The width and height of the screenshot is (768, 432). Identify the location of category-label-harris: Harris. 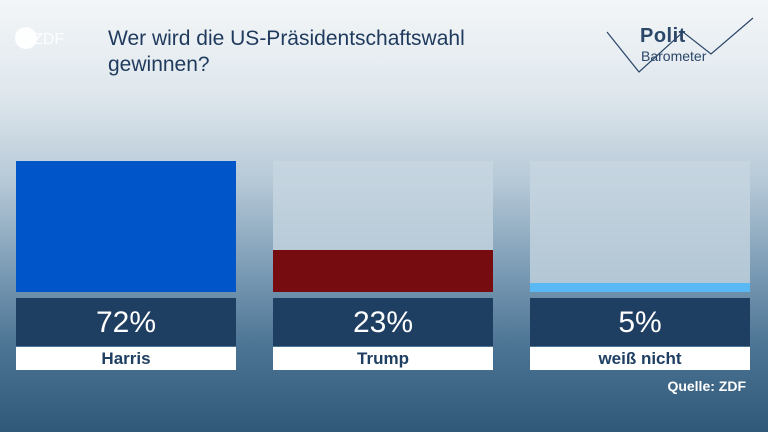
(126, 358).